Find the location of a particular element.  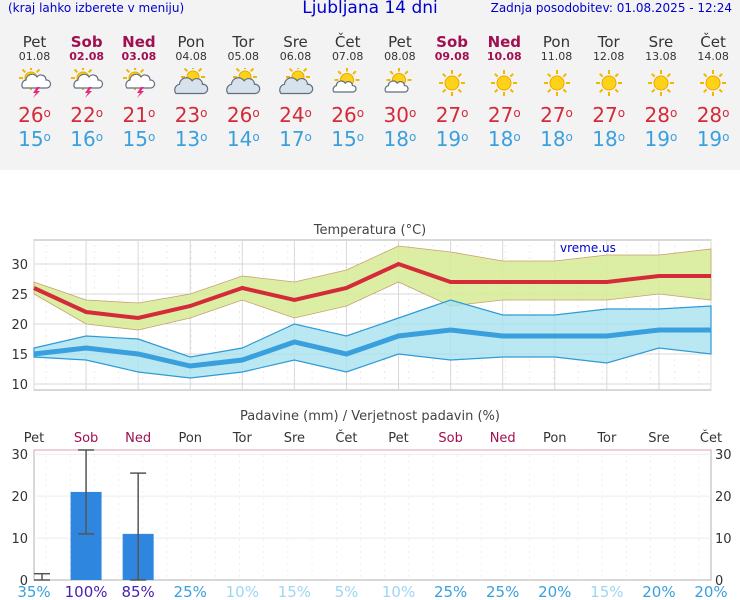

min-temp-line is located at coordinates (372, 348).